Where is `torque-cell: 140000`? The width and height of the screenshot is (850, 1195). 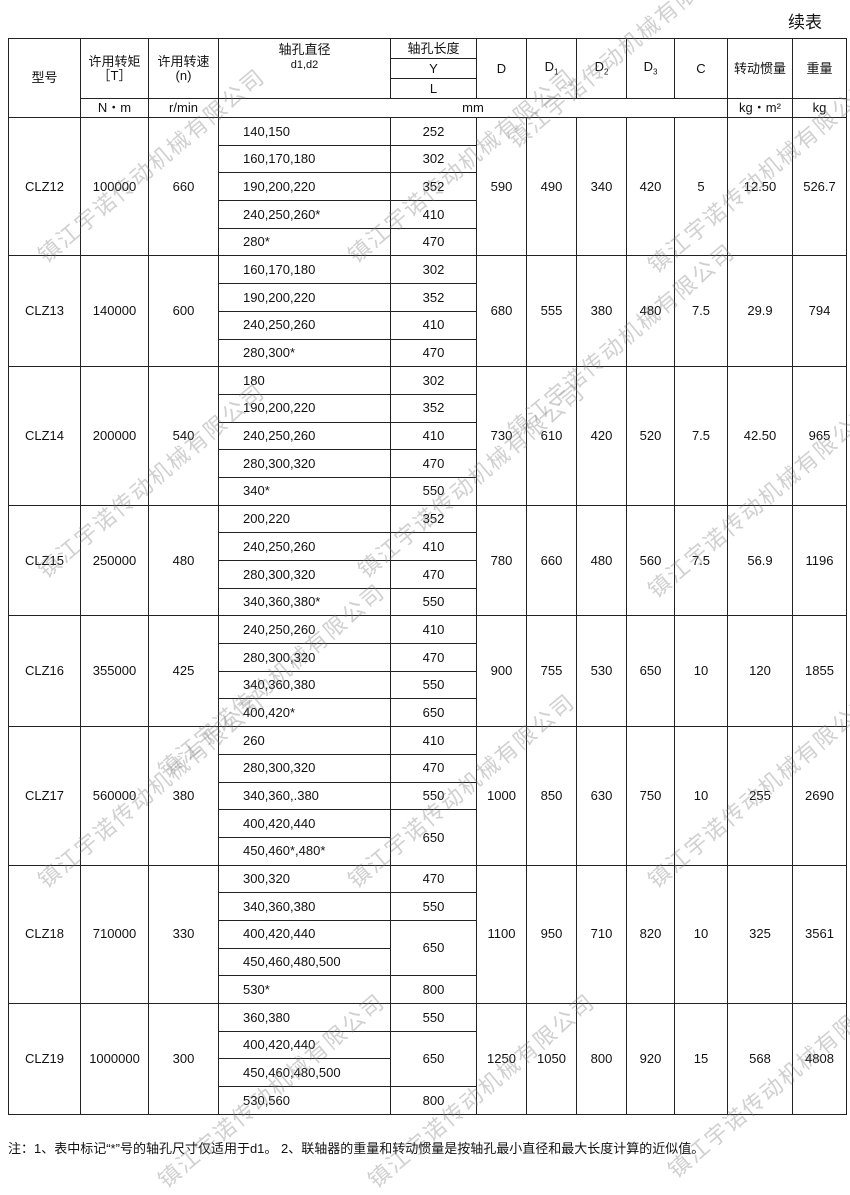 torque-cell: 140000 is located at coordinates (114, 311).